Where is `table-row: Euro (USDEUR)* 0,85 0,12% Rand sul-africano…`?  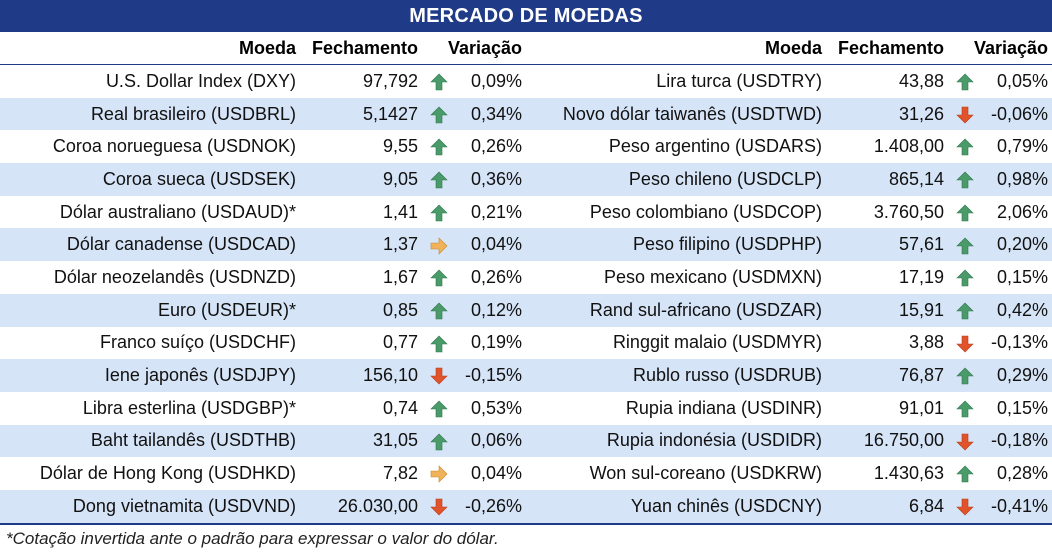
table-row: Euro (USDEUR)* 0,85 0,12% Rand sul-africano… is located at coordinates (526, 310).